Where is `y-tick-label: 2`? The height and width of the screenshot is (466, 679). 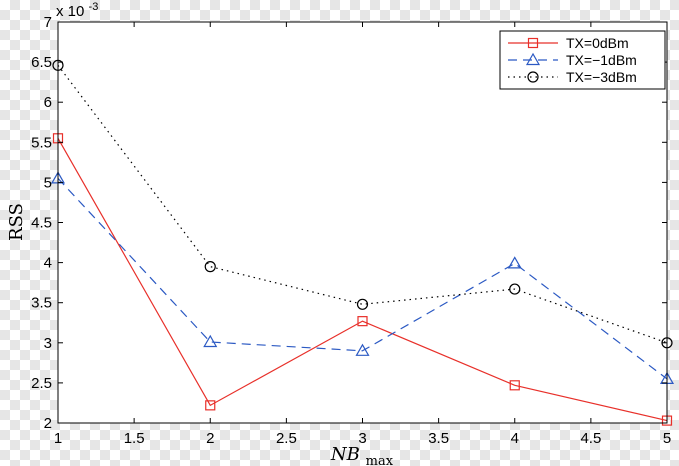 y-tick-label: 2 is located at coordinates (48, 423).